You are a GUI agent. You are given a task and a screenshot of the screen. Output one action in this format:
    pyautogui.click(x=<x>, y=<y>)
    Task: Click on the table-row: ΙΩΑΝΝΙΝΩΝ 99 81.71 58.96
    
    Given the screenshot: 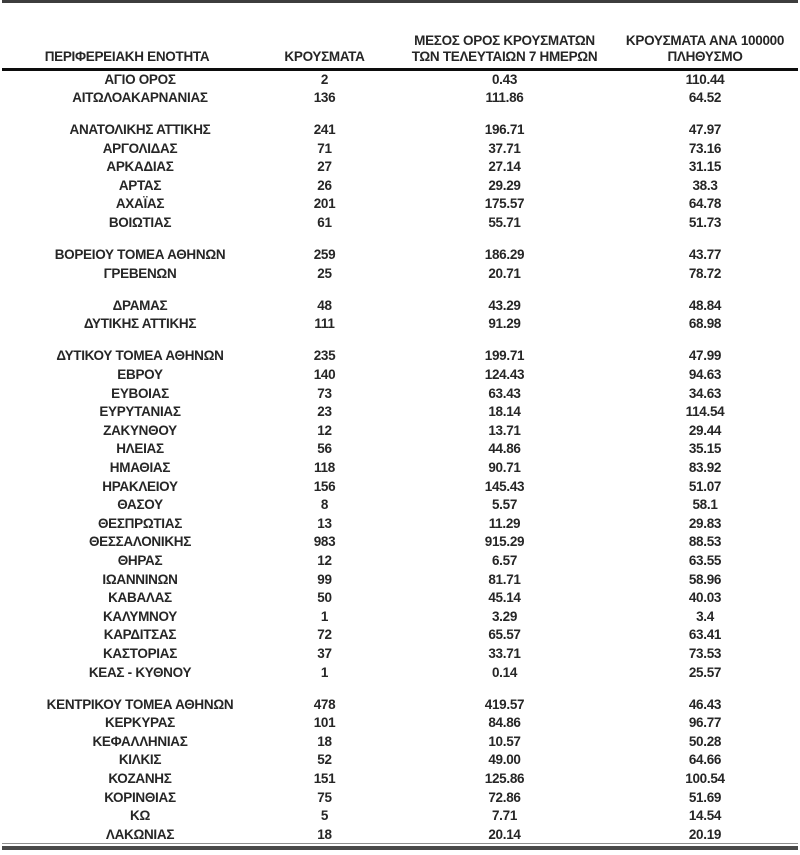 What is the action you would take?
    pyautogui.click(x=400, y=579)
    